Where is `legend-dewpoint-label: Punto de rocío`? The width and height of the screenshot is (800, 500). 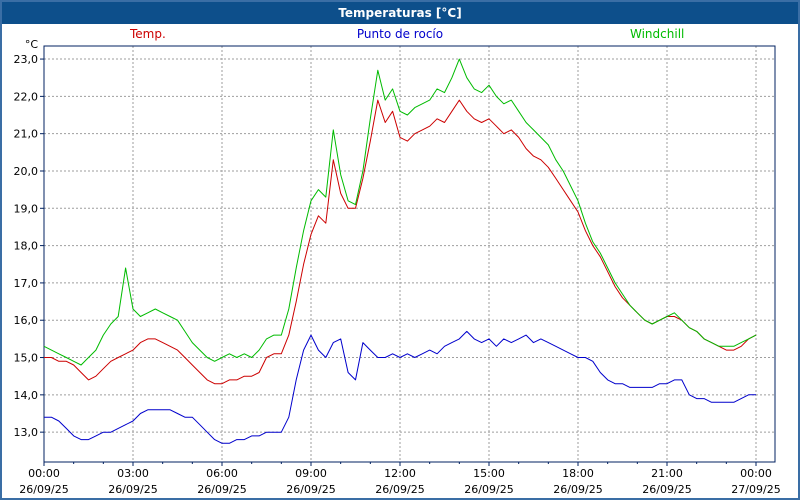 legend-dewpoint-label: Punto de rocío is located at coordinates (400, 34).